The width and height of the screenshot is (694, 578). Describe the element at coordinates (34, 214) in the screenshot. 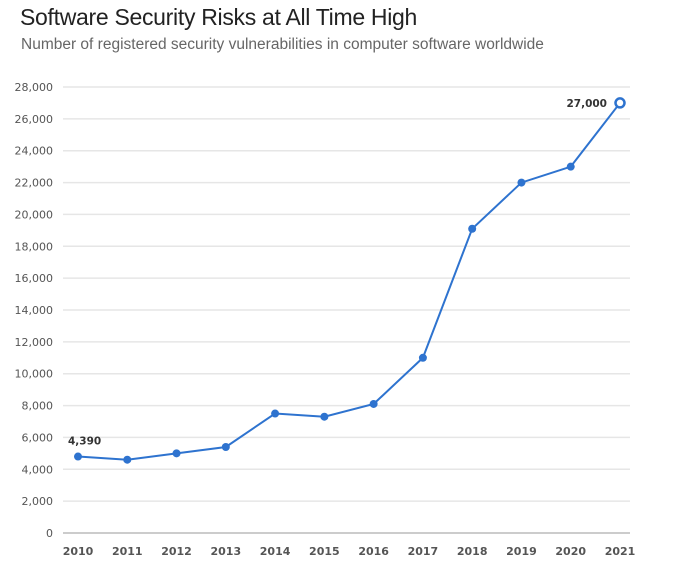

I see `y-tick-label: 20,000` at that location.